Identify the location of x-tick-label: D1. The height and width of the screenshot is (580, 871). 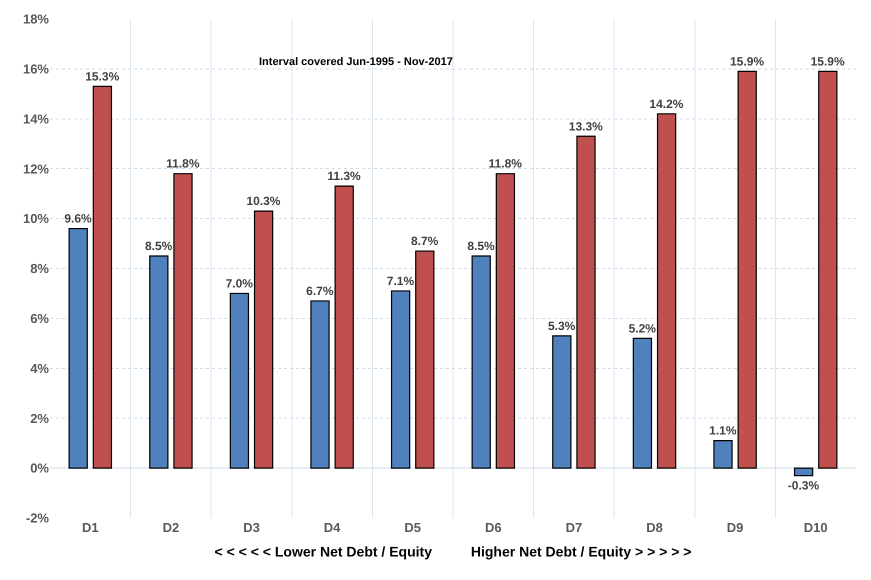
(90, 527).